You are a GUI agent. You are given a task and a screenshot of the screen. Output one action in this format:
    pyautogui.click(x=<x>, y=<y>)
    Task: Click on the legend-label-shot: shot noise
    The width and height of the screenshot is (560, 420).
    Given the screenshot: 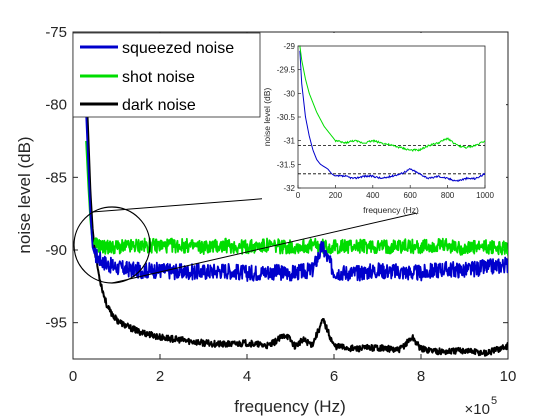 What is the action you would take?
    pyautogui.click(x=158, y=77)
    